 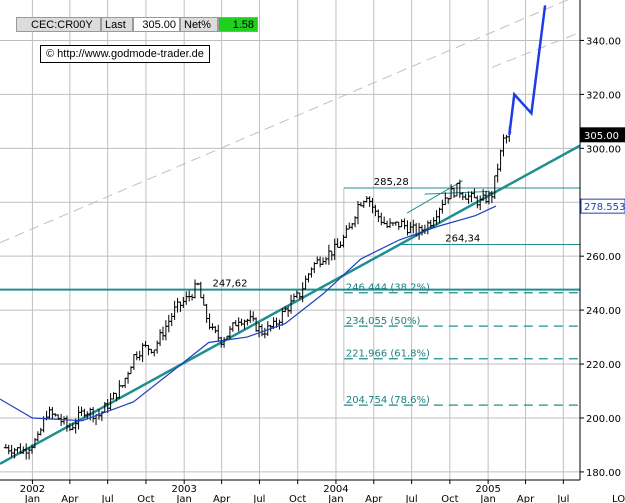 I want to click on projection-line, so click(x=527, y=70).